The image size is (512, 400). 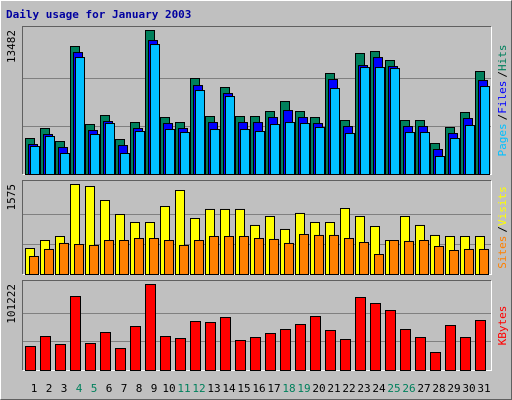 I want to click on x-tick-label: 7, so click(x=124, y=388).